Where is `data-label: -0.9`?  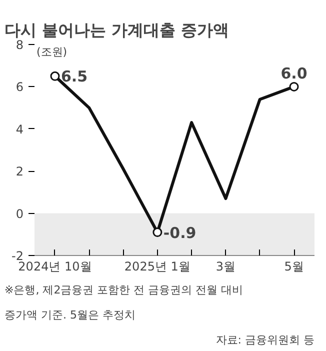 data-label: -0.9 is located at coordinates (179, 233).